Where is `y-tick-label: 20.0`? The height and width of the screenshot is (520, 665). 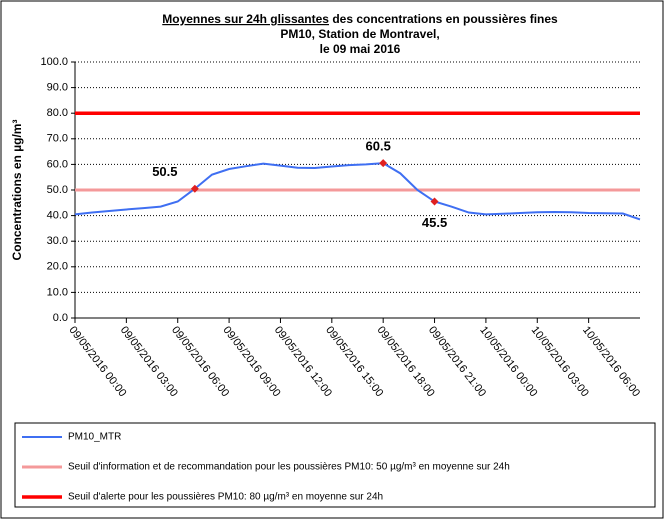 y-tick-label: 20.0 is located at coordinates (57, 267).